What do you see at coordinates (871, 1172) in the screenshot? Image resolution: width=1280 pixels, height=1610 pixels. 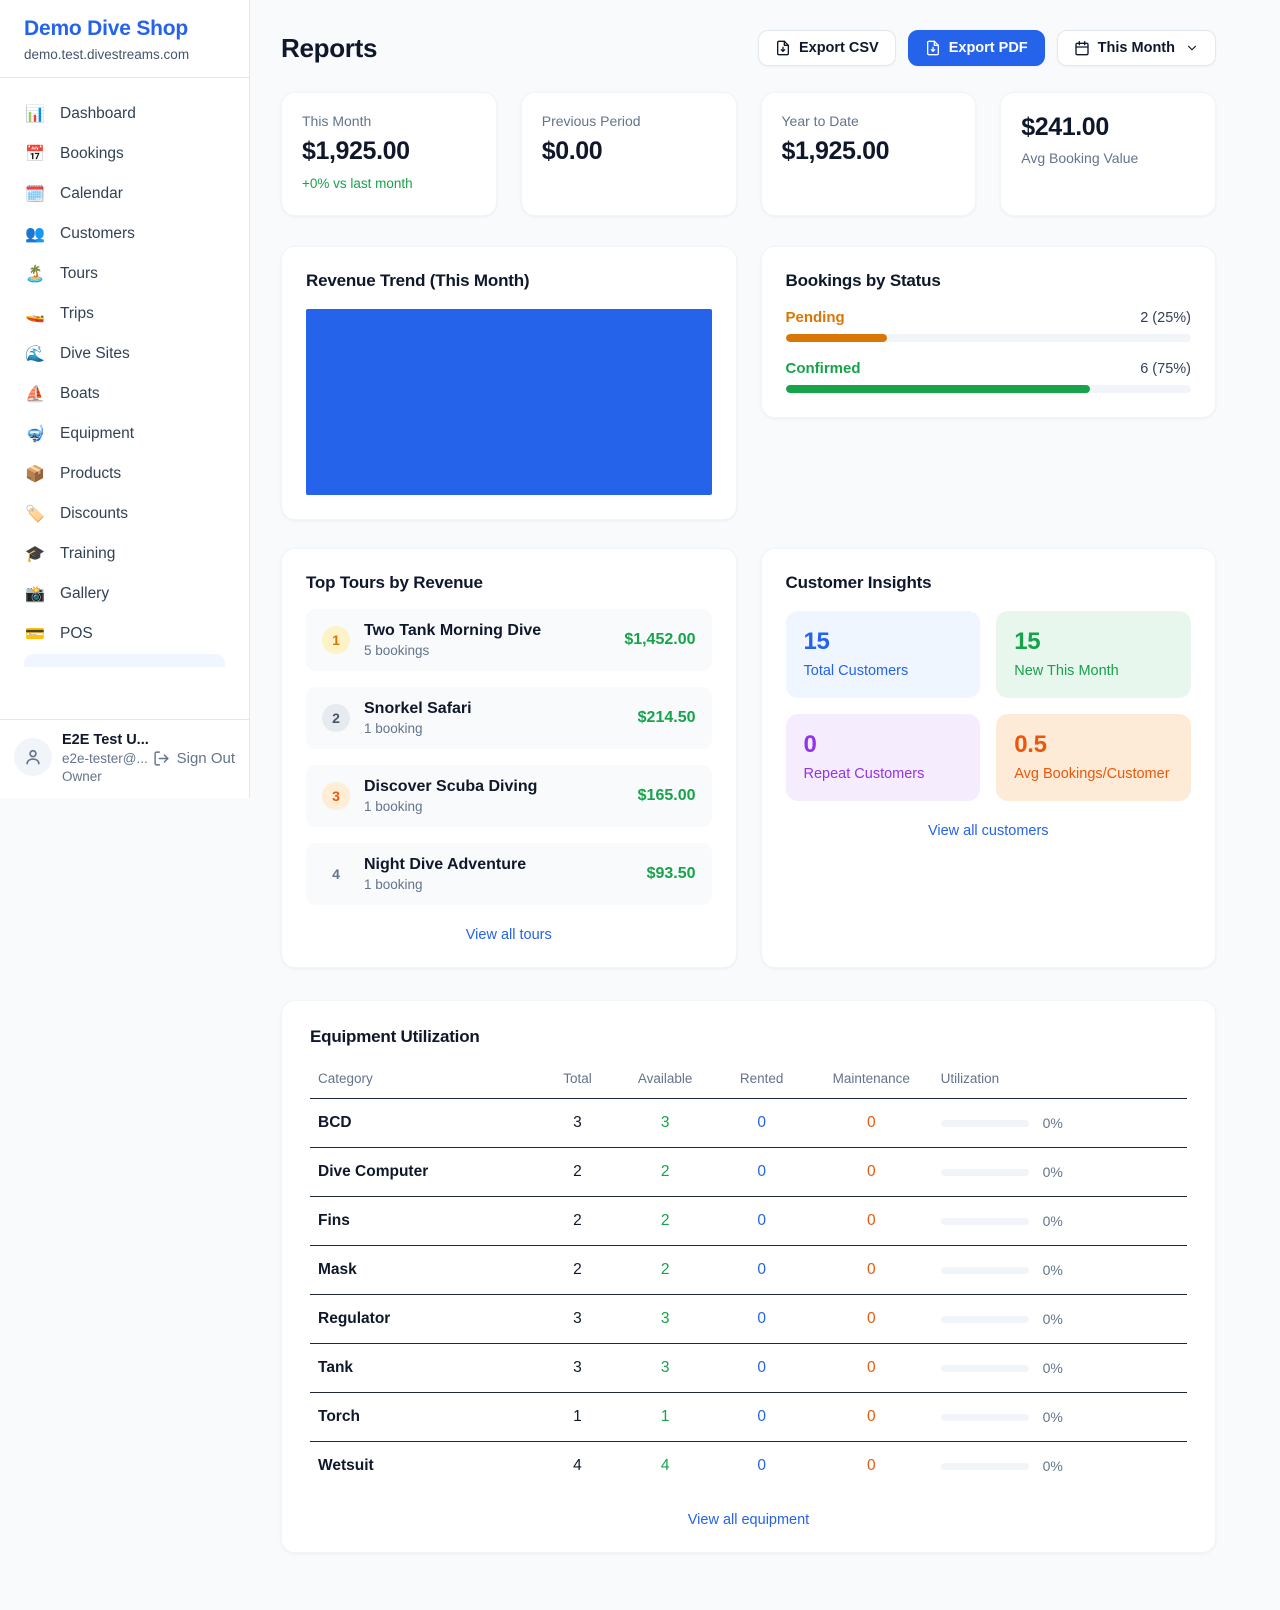 I see `cell-maintenance: 0` at bounding box center [871, 1172].